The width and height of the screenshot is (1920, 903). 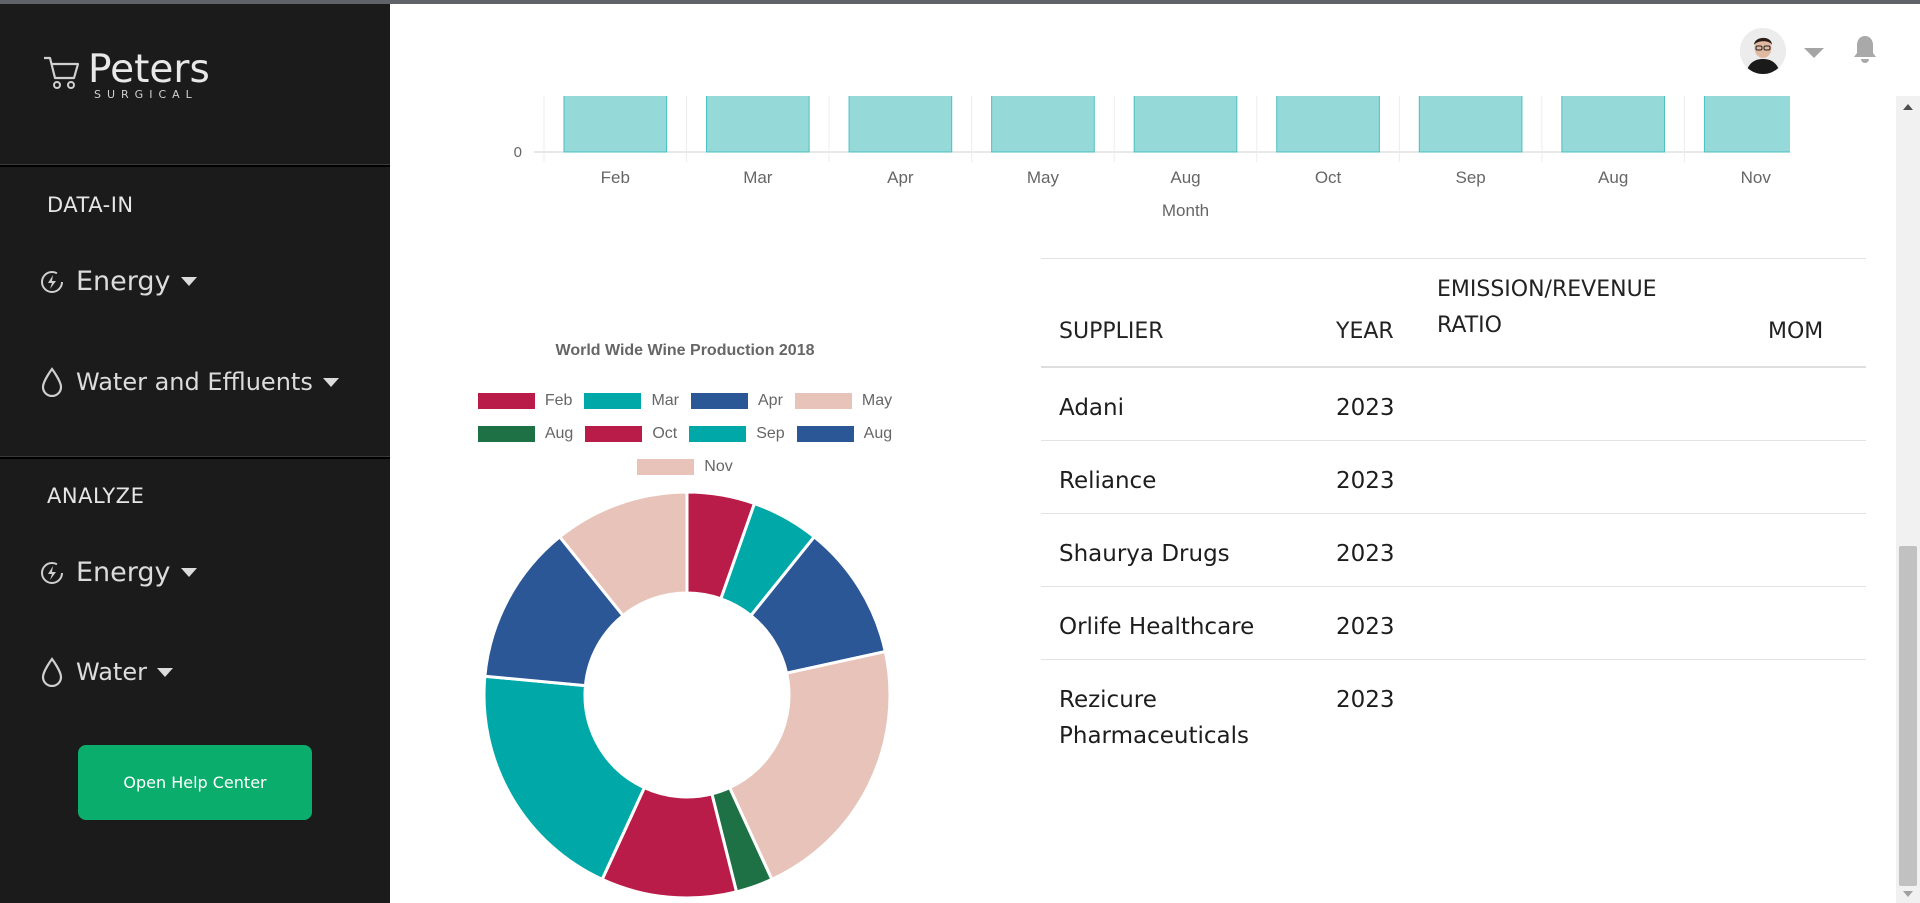 What do you see at coordinates (900, 121) in the screenshot?
I see `bar-apr` at bounding box center [900, 121].